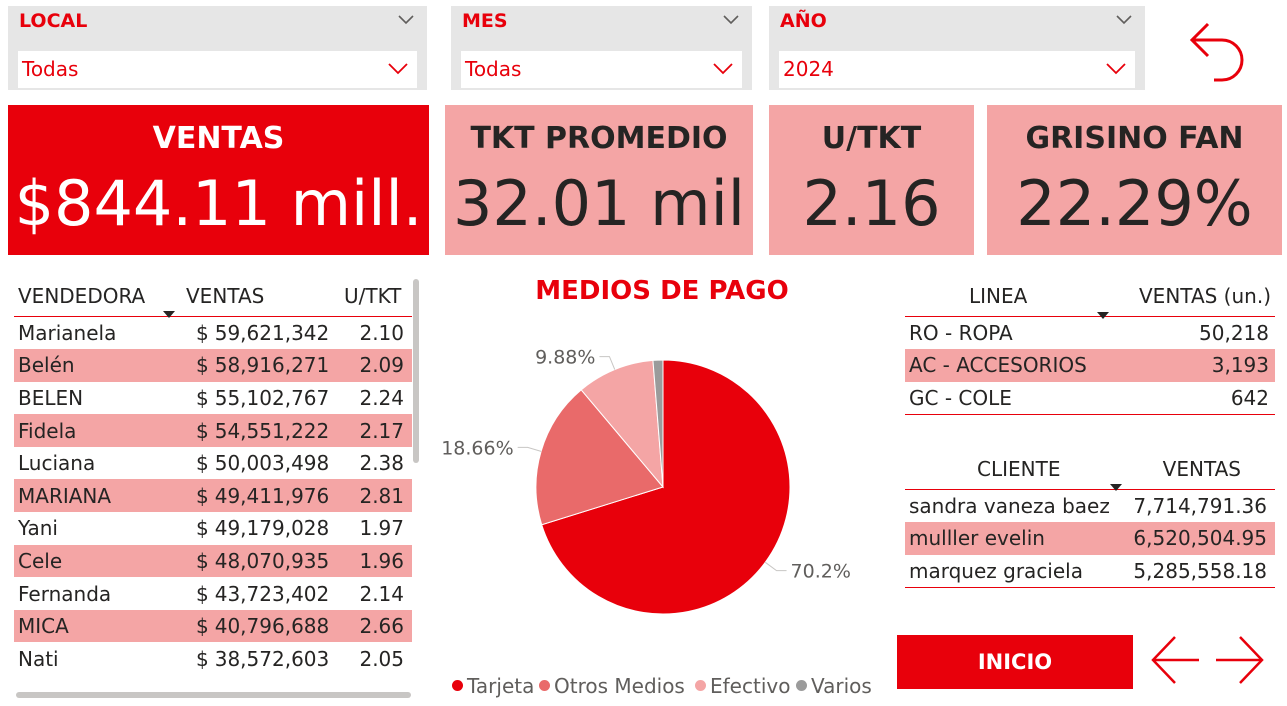  Describe the element at coordinates (662, 291) in the screenshot. I see `chart-title: MEDIOS DE PAGO` at that location.